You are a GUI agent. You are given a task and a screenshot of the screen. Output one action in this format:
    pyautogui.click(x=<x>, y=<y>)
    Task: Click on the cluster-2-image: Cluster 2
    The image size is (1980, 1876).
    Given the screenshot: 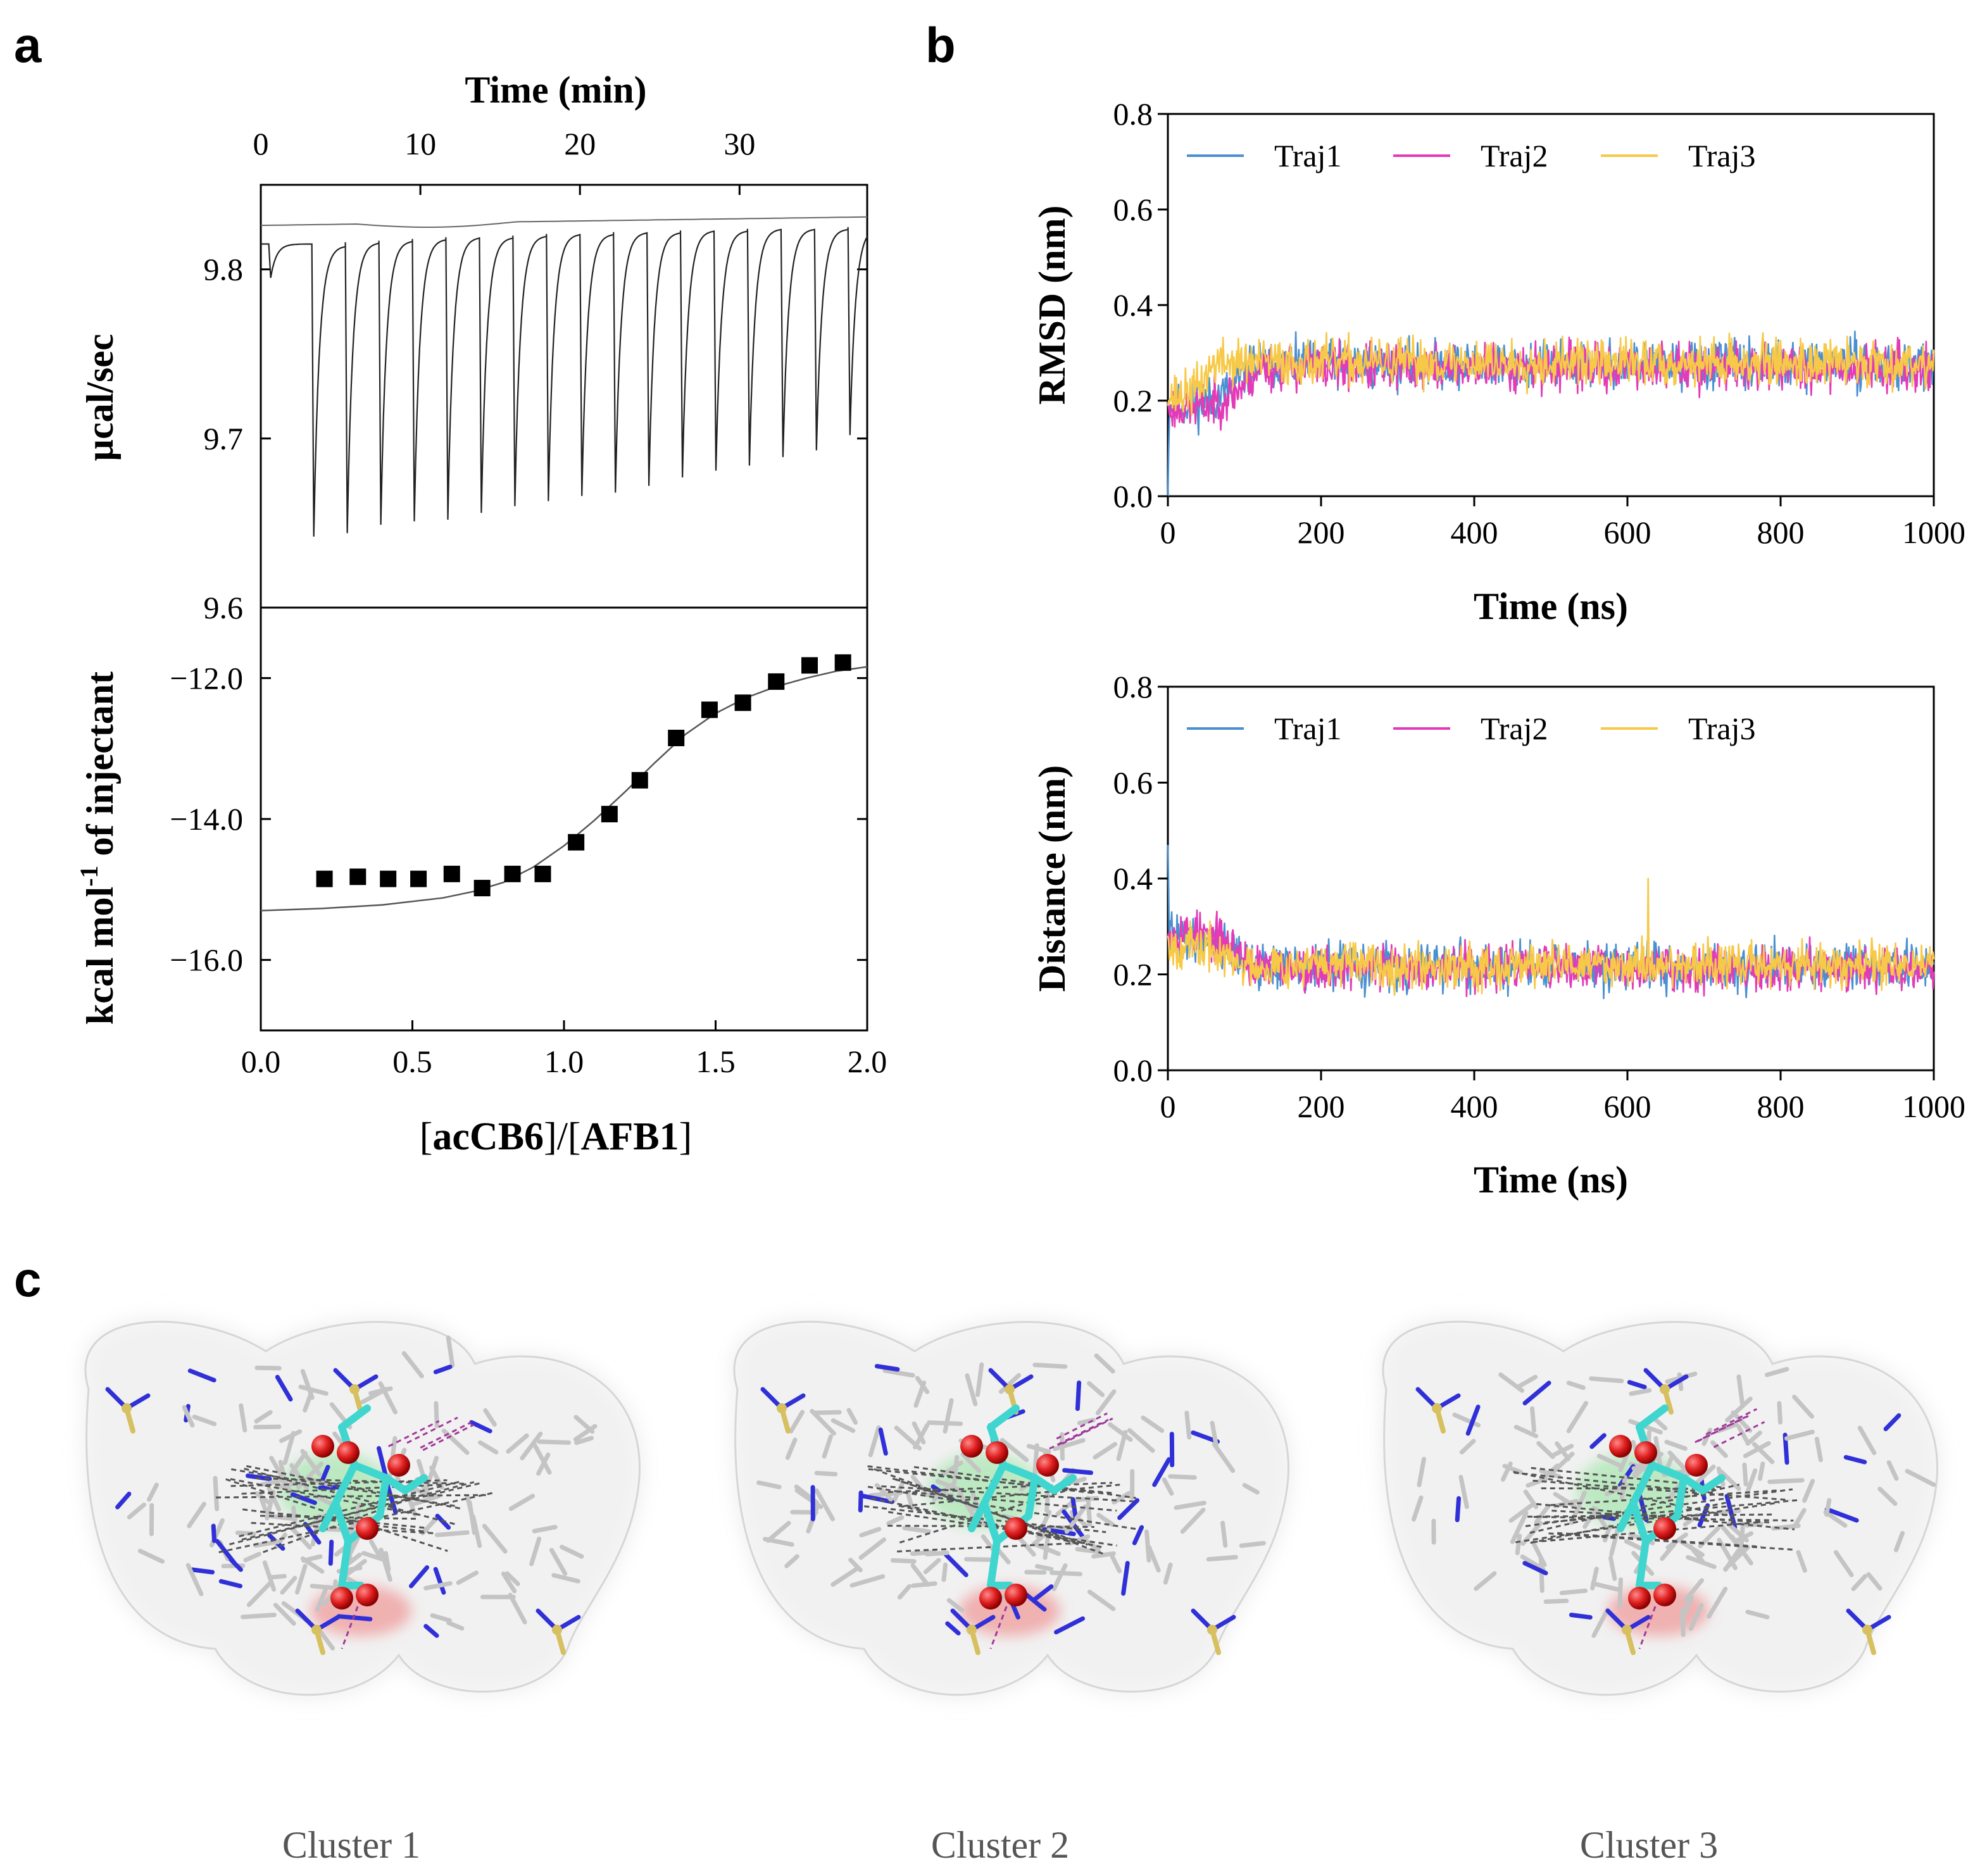 What is the action you would take?
    pyautogui.click(x=1011, y=1593)
    